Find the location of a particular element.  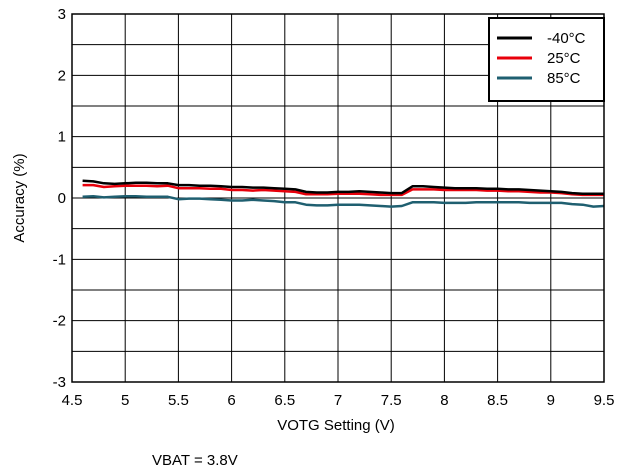

x-axis-label: VOTG Setting (V) is located at coordinates (336, 425).